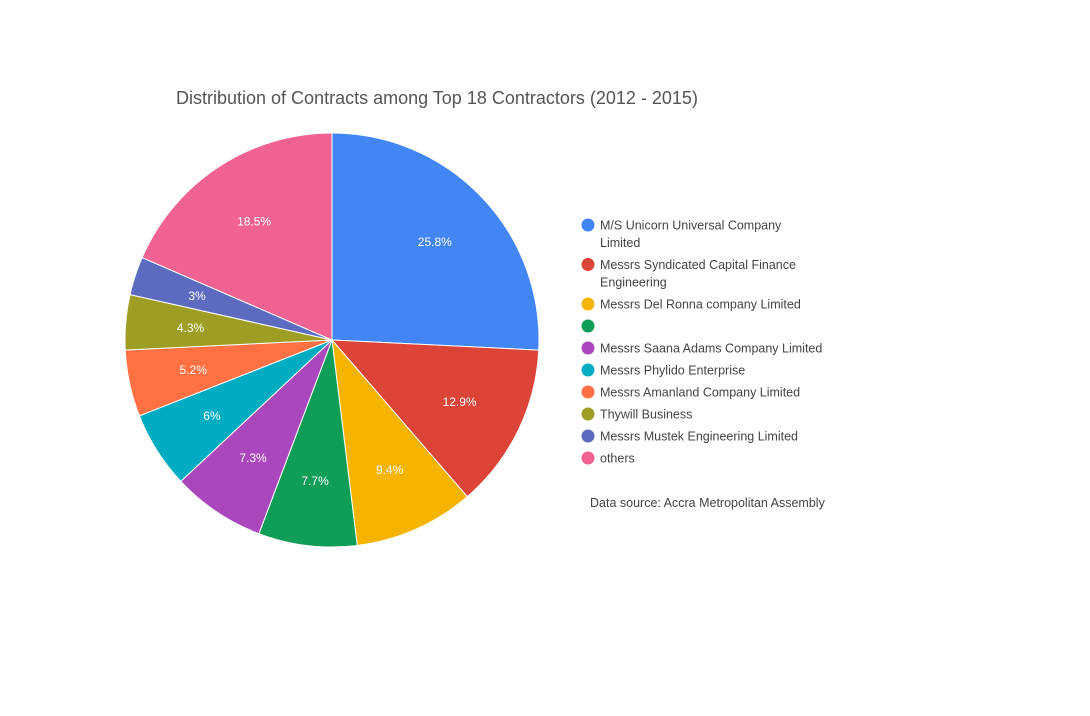  What do you see at coordinates (633, 283) in the screenshot?
I see `legend-label-2-line-2: Engineering` at bounding box center [633, 283].